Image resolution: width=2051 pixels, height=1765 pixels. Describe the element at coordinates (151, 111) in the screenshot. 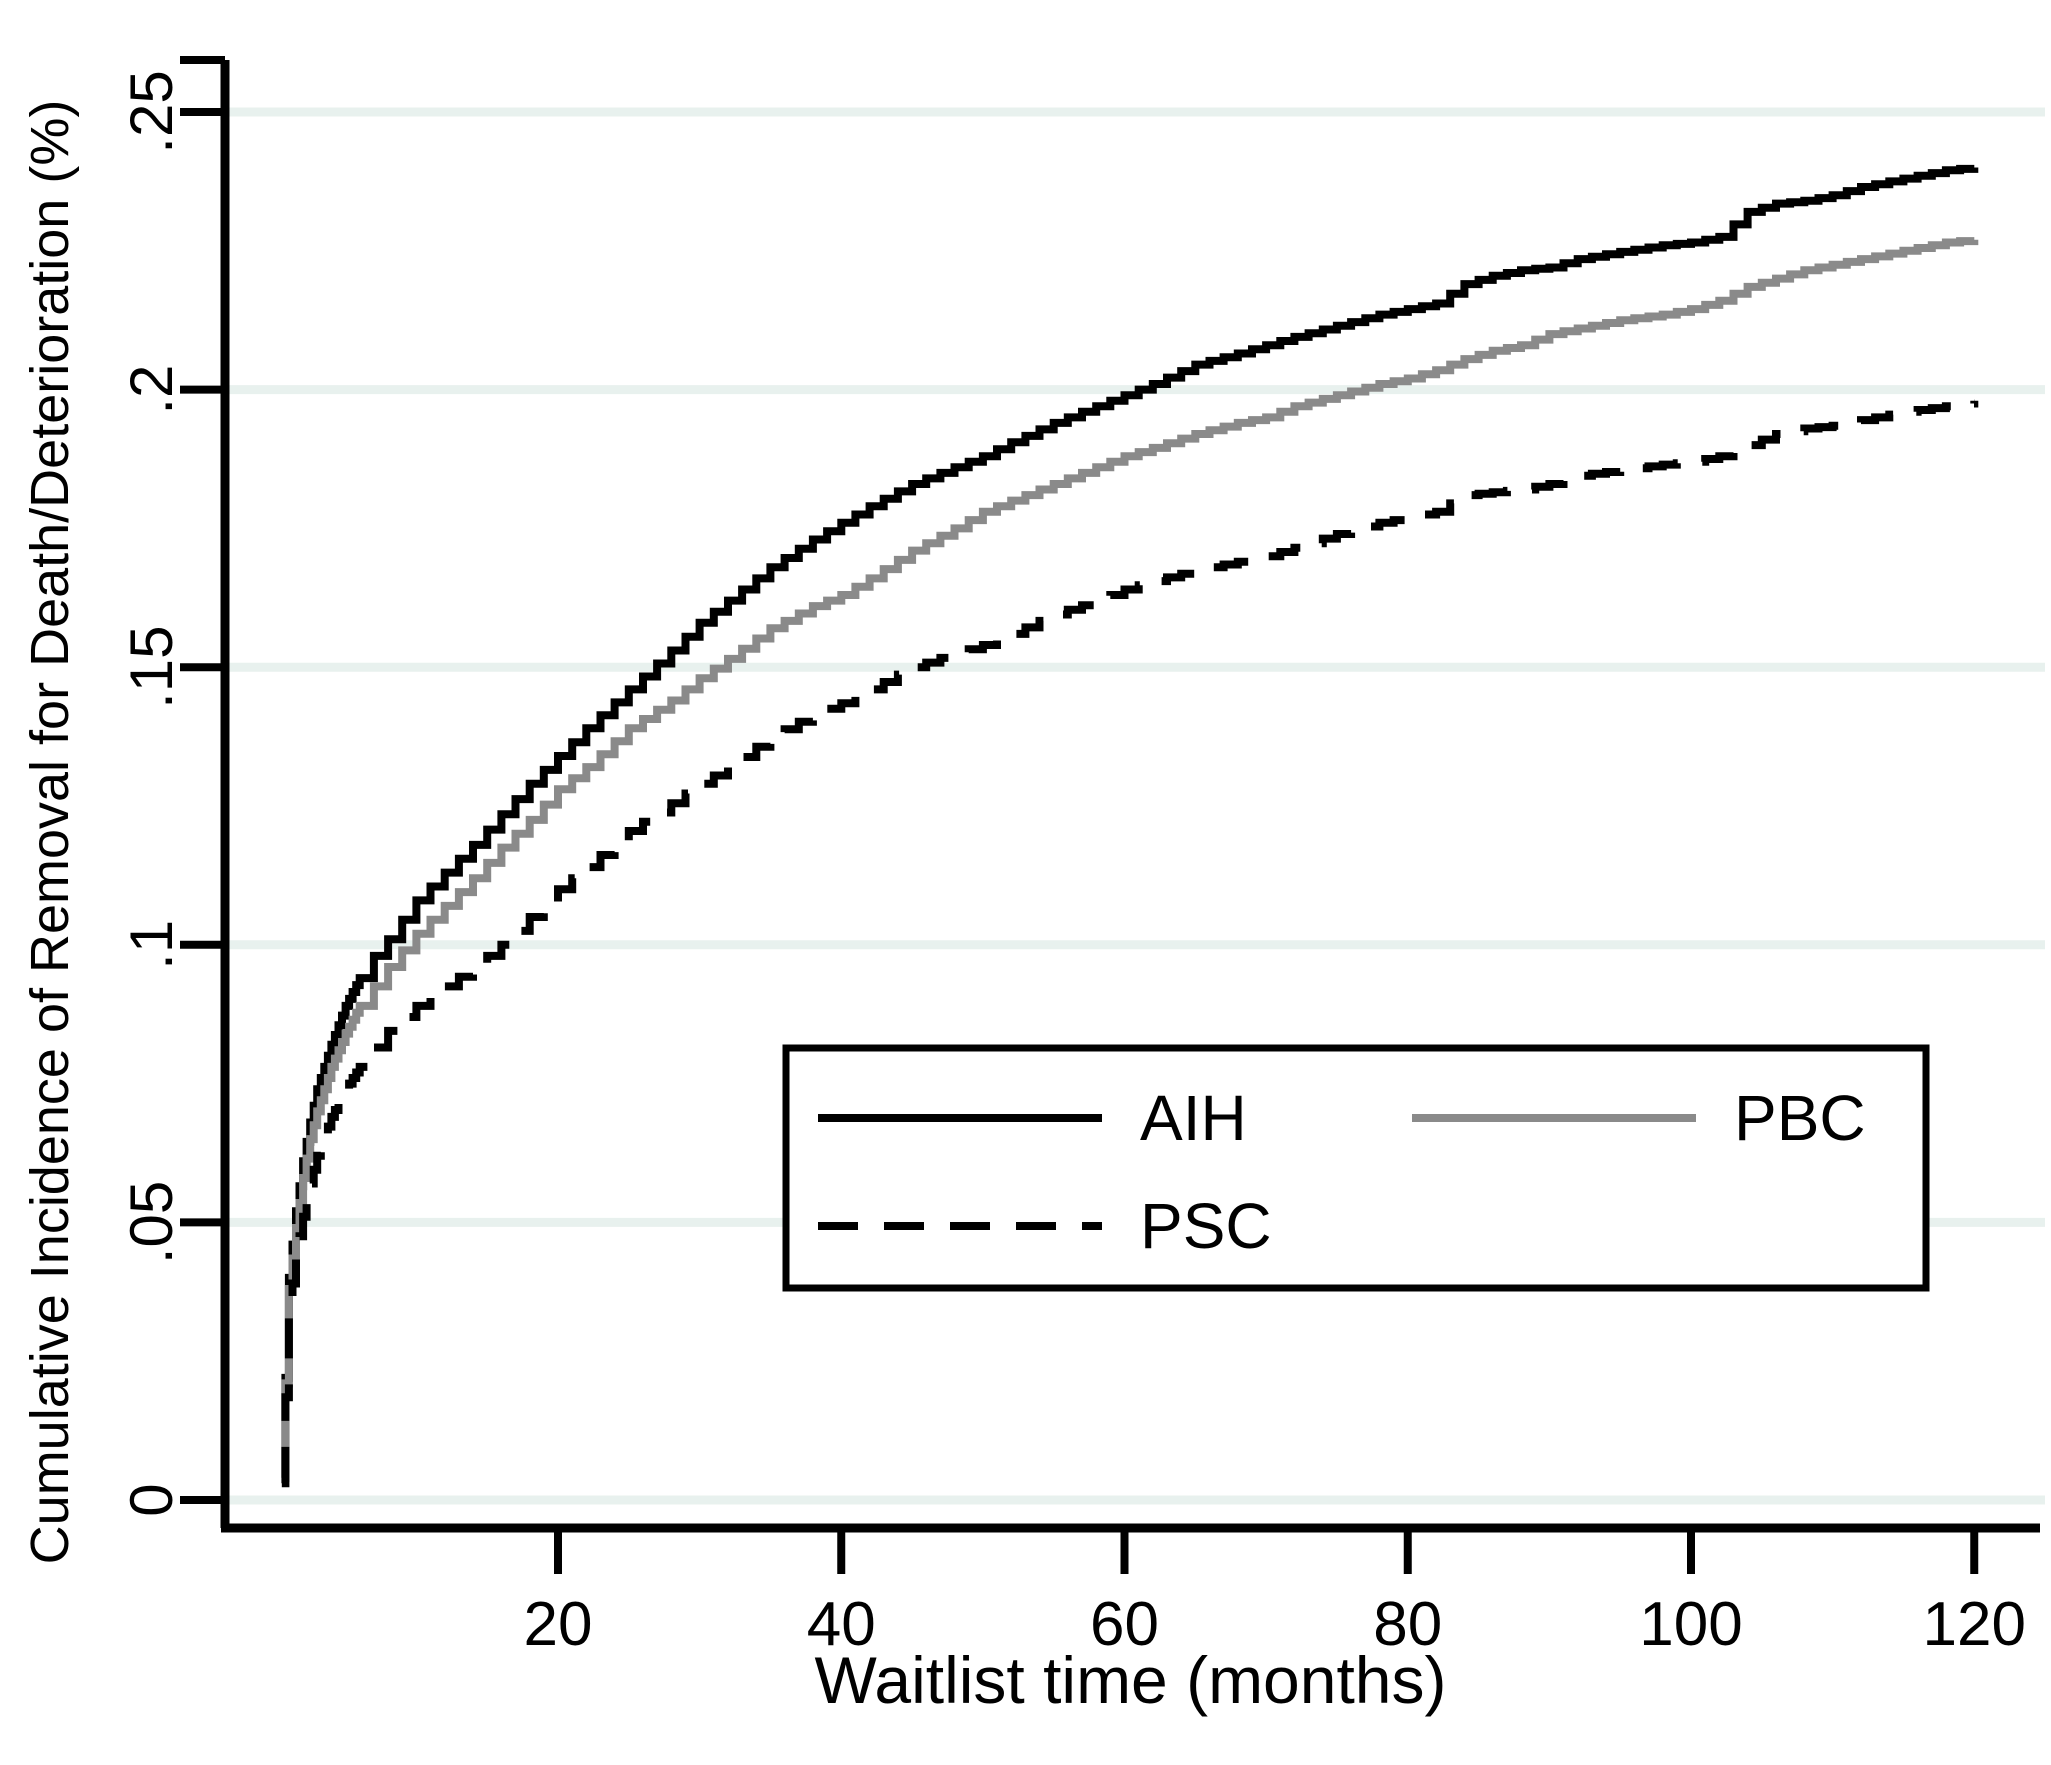

I see `y-tick-label: .25` at that location.